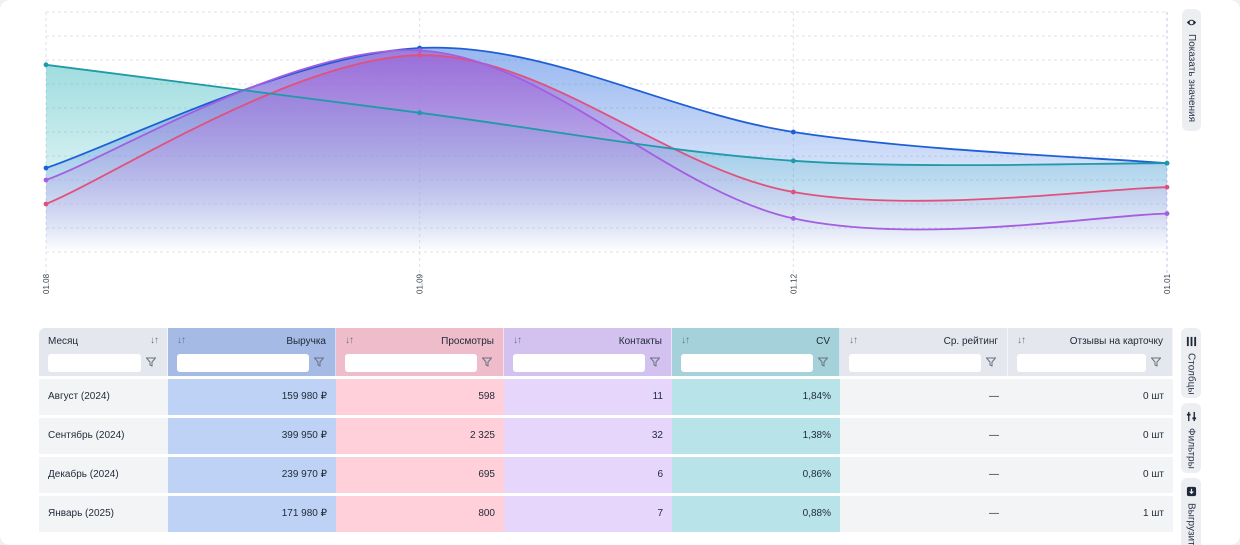 The height and width of the screenshot is (545, 1240). I want to click on table-row: Декабрь (2024) 239 970 ₽695 6 0,86% —0 шт, so click(606, 475).